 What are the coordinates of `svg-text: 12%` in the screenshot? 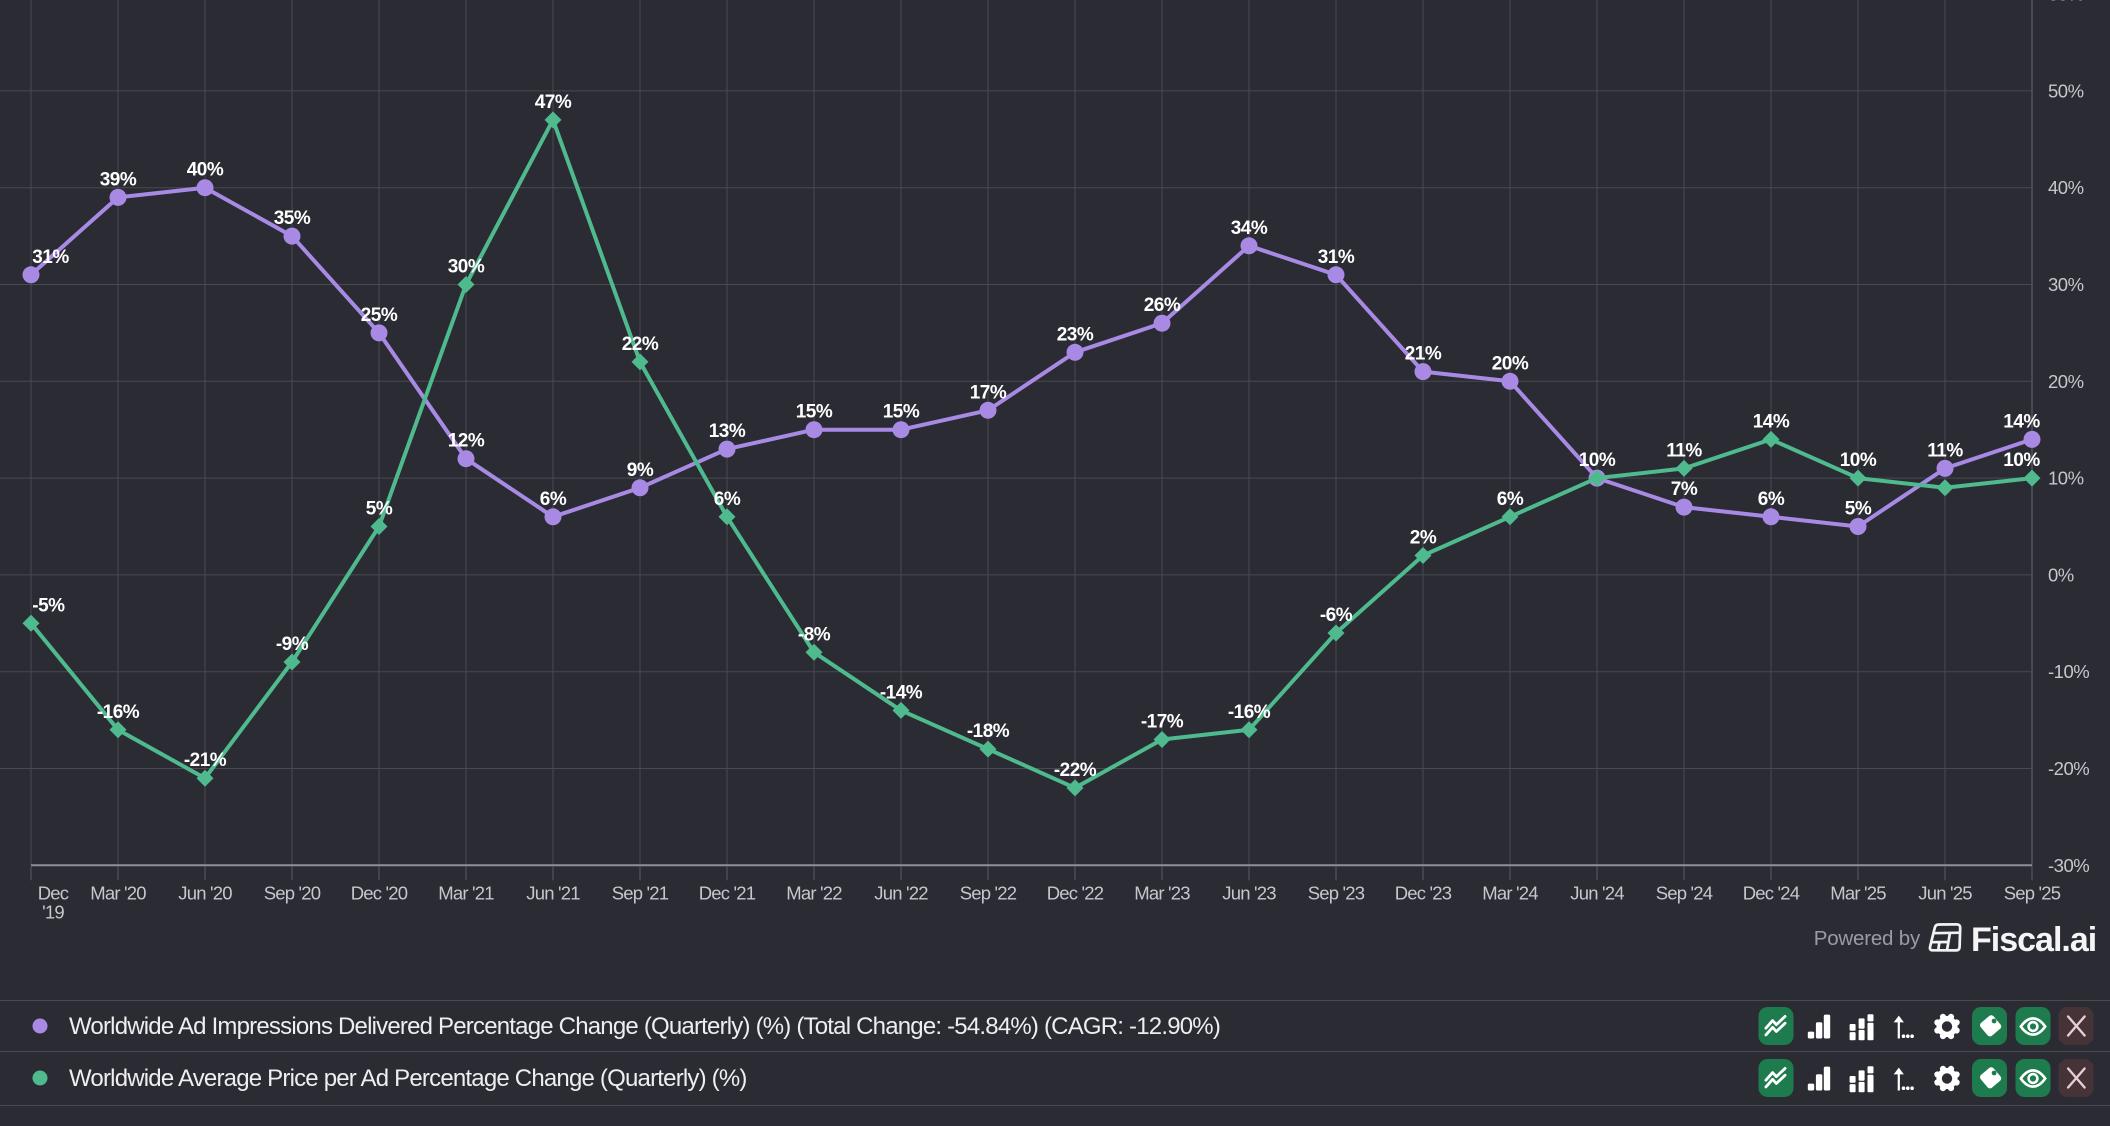 It's located at (466, 441).